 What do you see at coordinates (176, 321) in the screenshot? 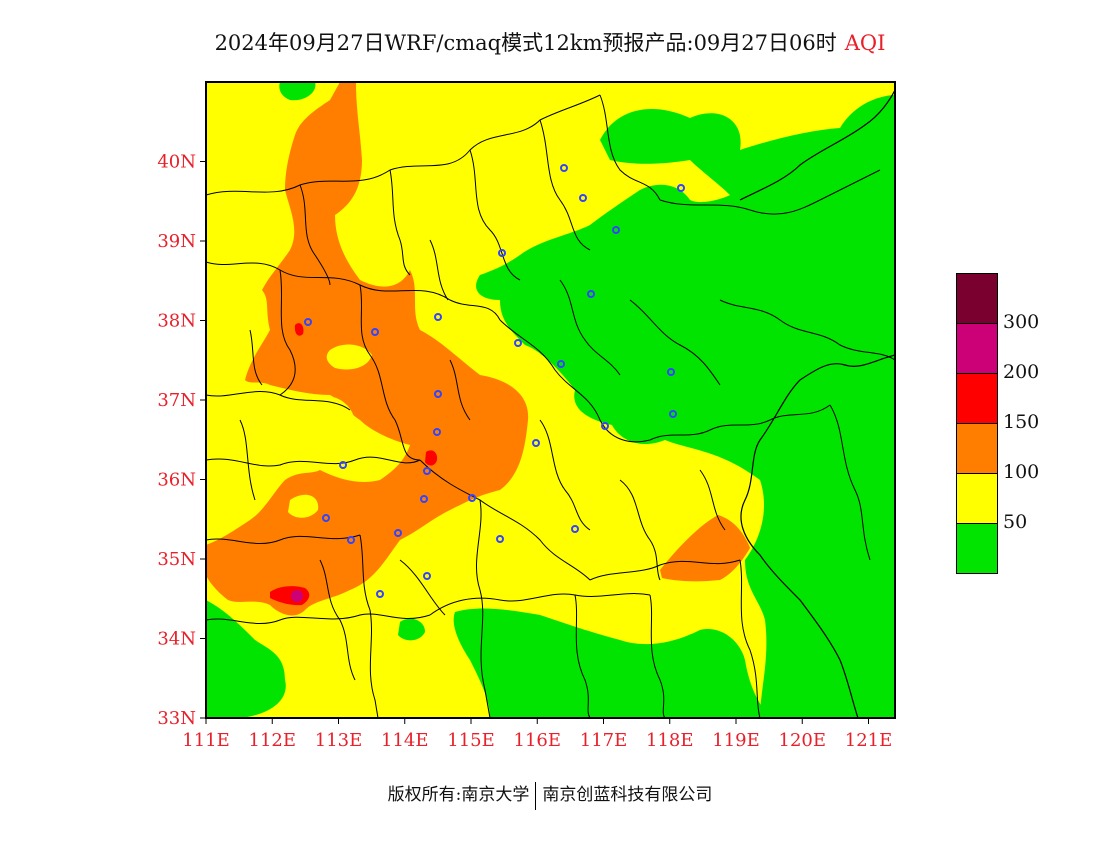
I see `lat-tick-label: 38N` at bounding box center [176, 321].